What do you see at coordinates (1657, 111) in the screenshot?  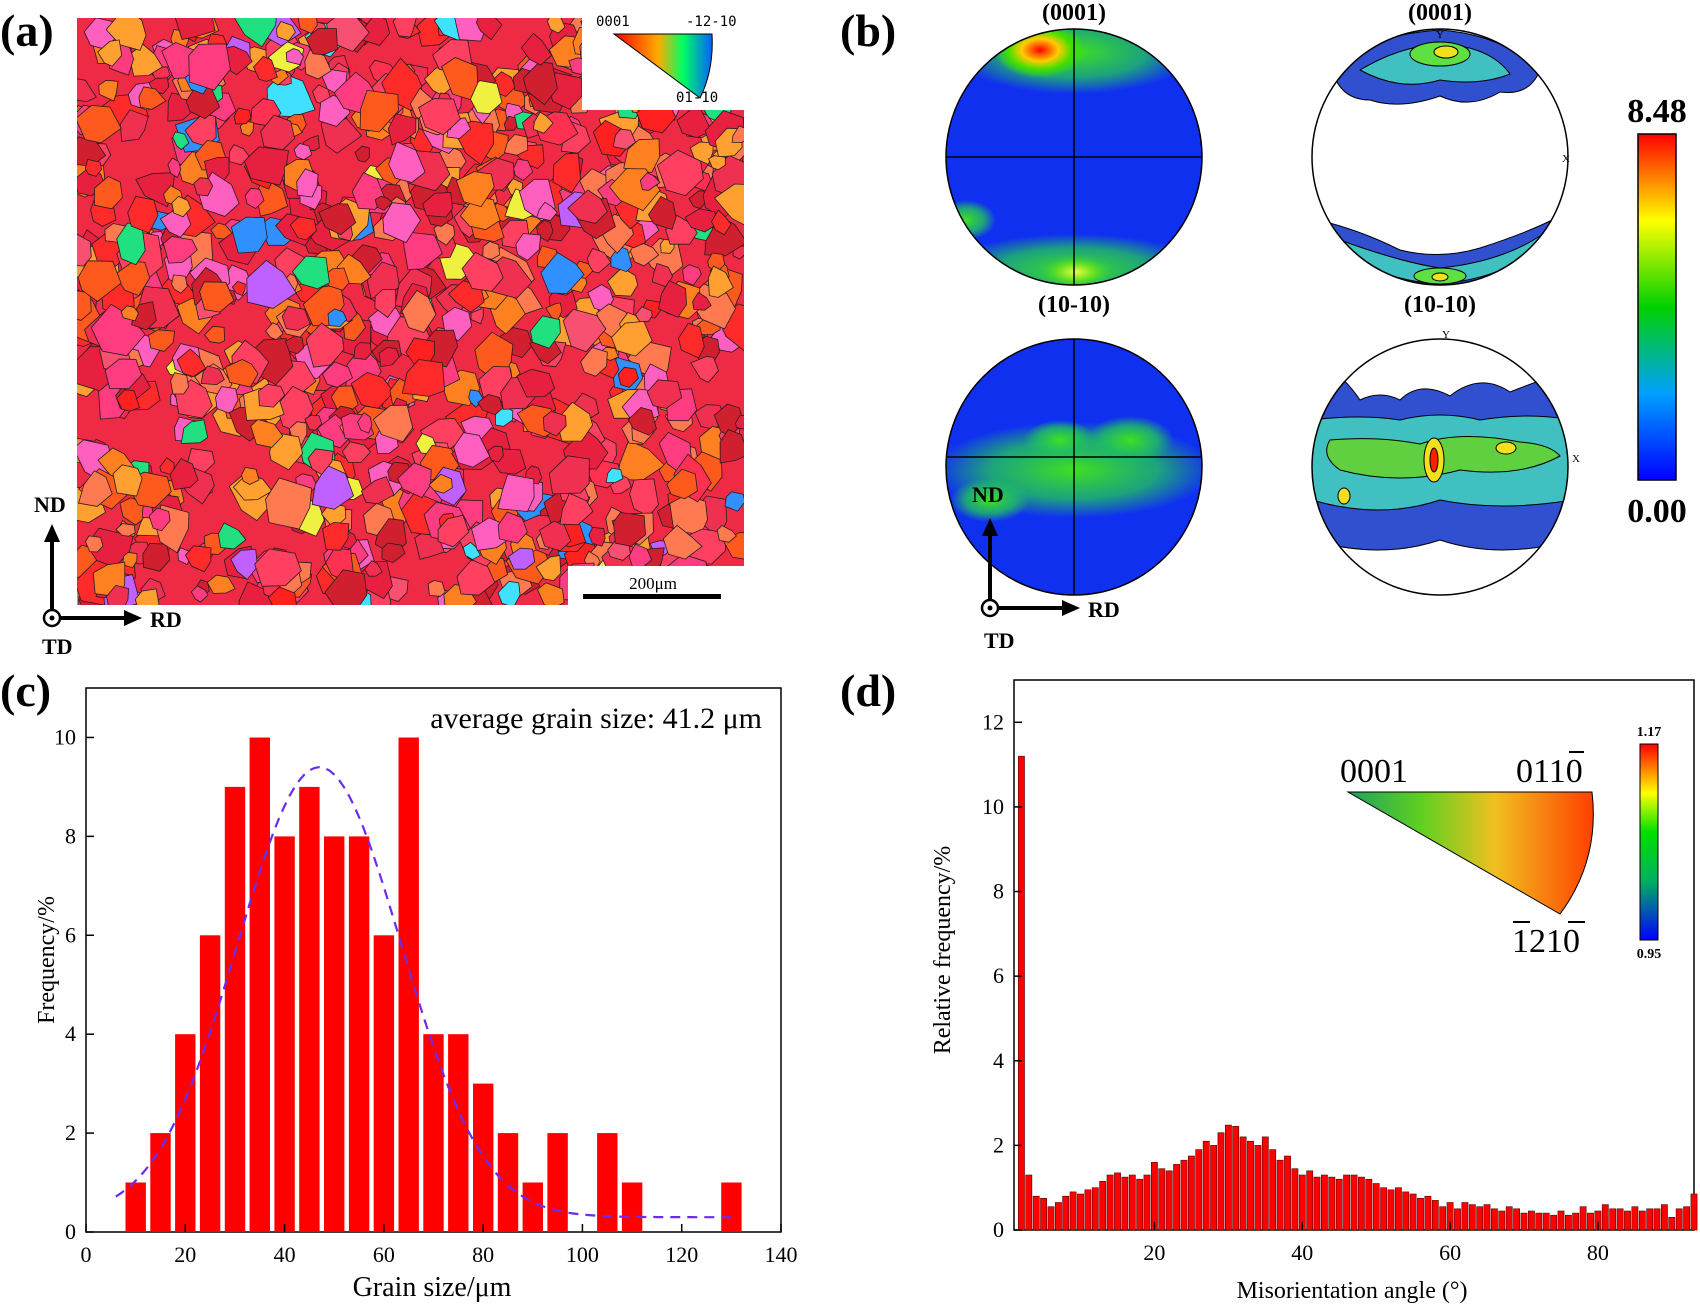 I see `pf-colorbar-max: 8.48` at bounding box center [1657, 111].